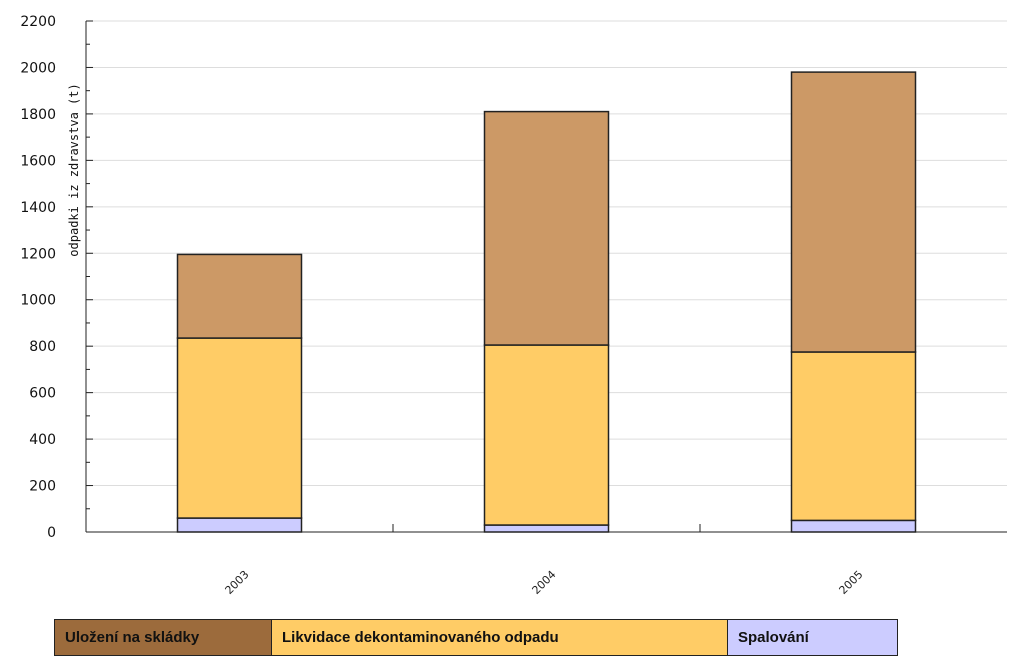 Image resolution: width=1009 pixels, height=658 pixels. What do you see at coordinates (38, 301) in the screenshot?
I see `y-tick-label: 1000` at bounding box center [38, 301].